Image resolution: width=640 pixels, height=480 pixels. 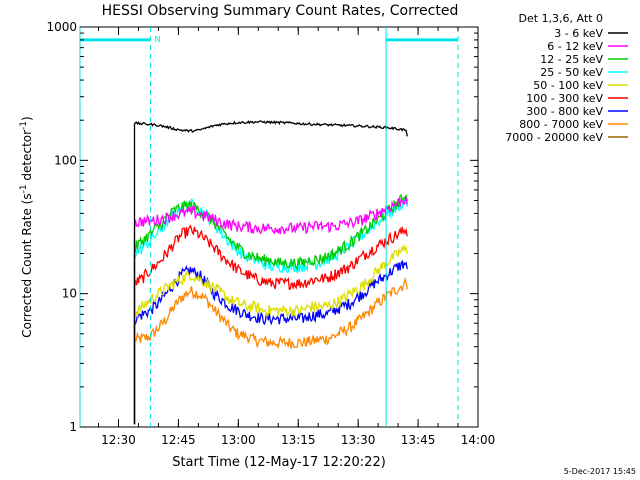 What do you see at coordinates (61, 27) in the screenshot?
I see `y-tick-label: 1000` at bounding box center [61, 27].